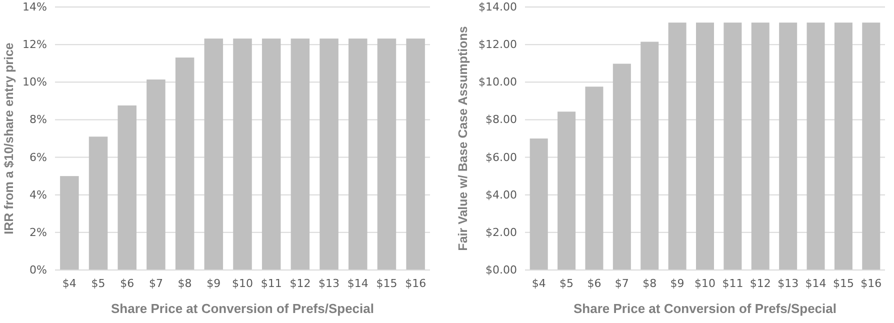  What do you see at coordinates (38, 195) in the screenshot?
I see `y-tick-label: 4%` at bounding box center [38, 195].